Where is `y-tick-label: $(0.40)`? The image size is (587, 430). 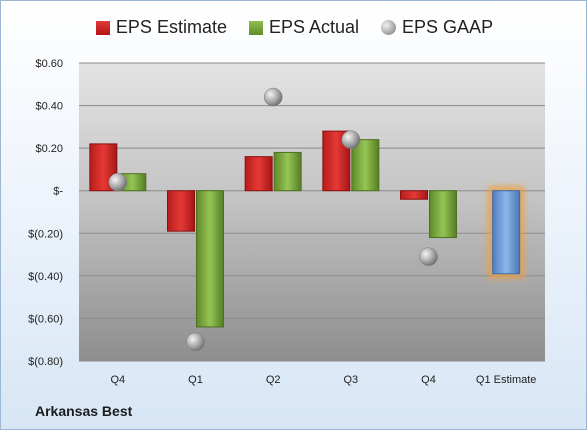 y-tick-label: $(0.40) is located at coordinates (45, 277).